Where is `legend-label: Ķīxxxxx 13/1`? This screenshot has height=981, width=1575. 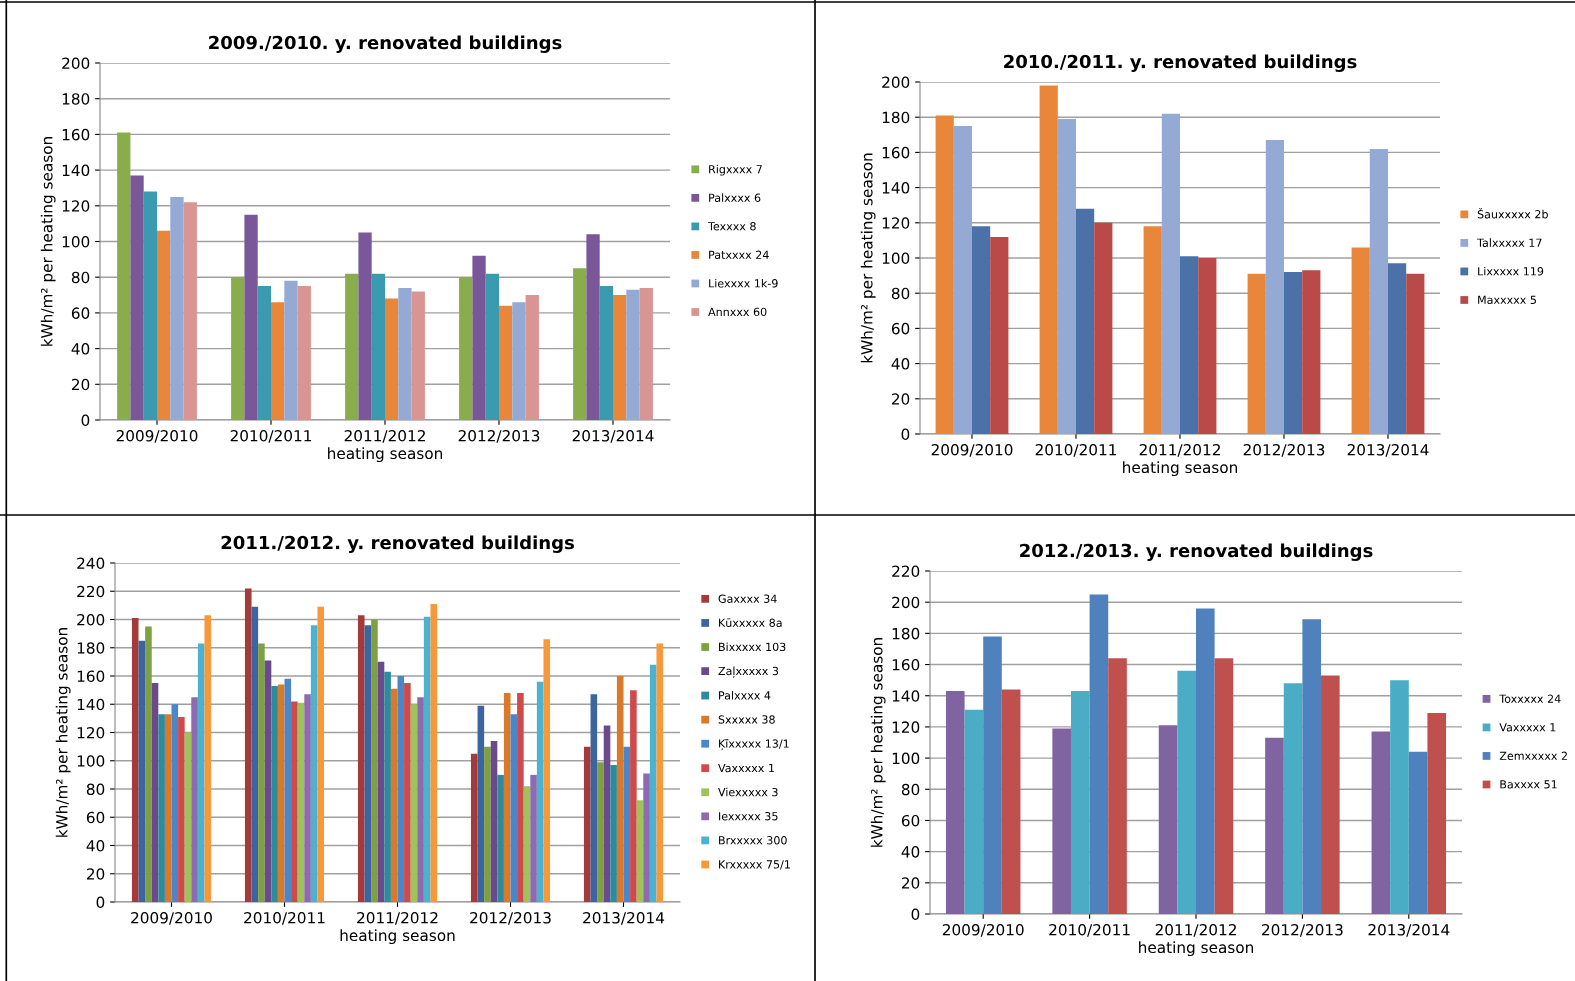
legend-label: Ķīxxxxx 13/1 is located at coordinates (754, 745).